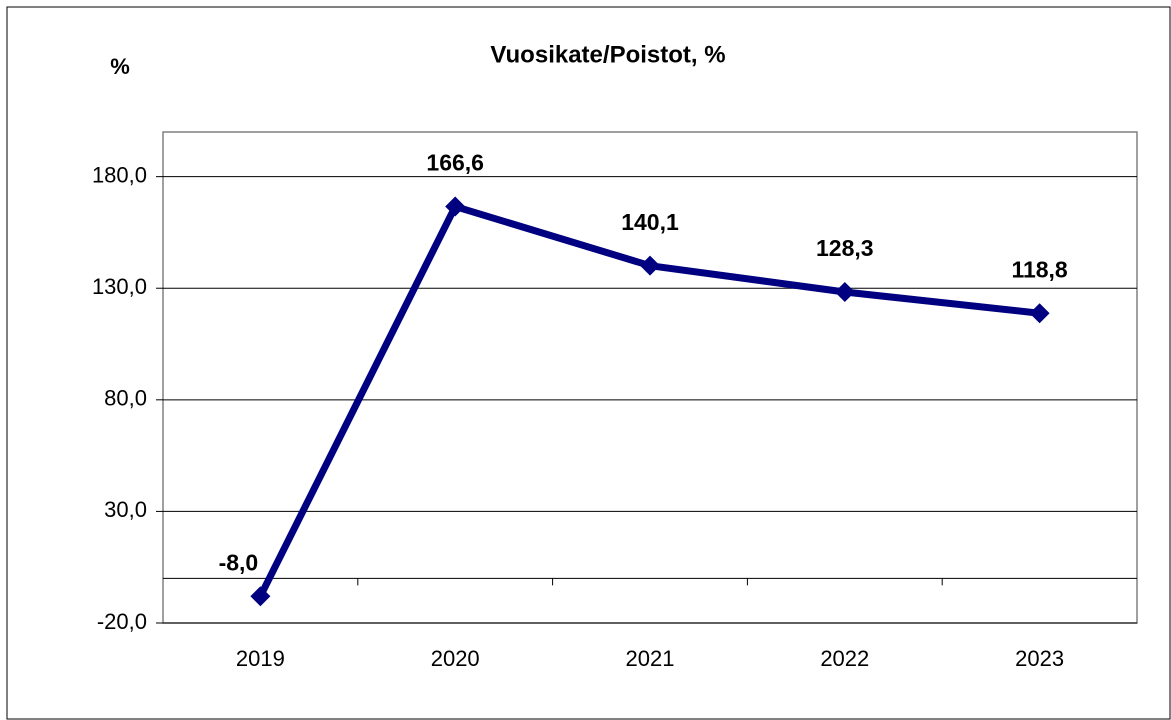 The height and width of the screenshot is (720, 1171). I want to click on data-label: -8,0, so click(239, 562).